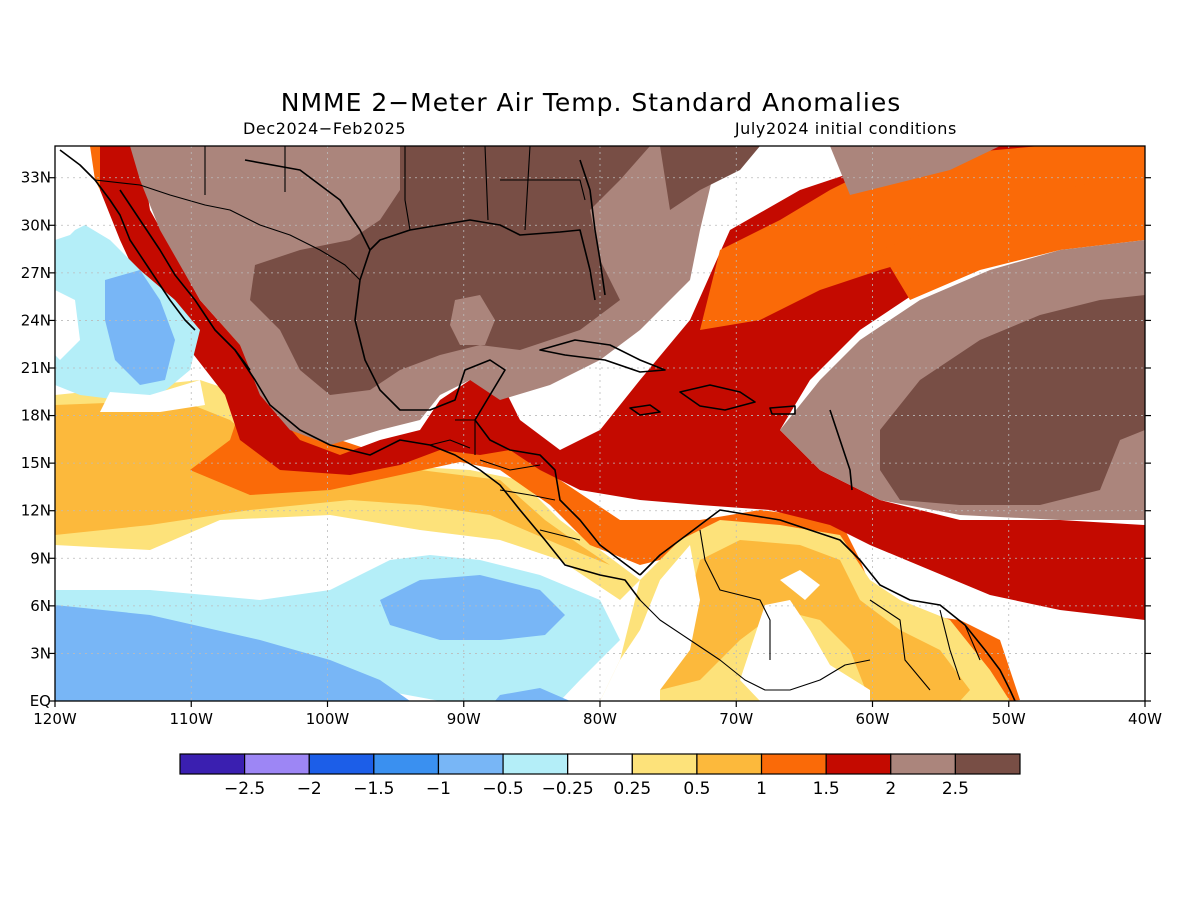 The width and height of the screenshot is (1200, 900). I want to click on coastline-jamaica, so click(645, 410).